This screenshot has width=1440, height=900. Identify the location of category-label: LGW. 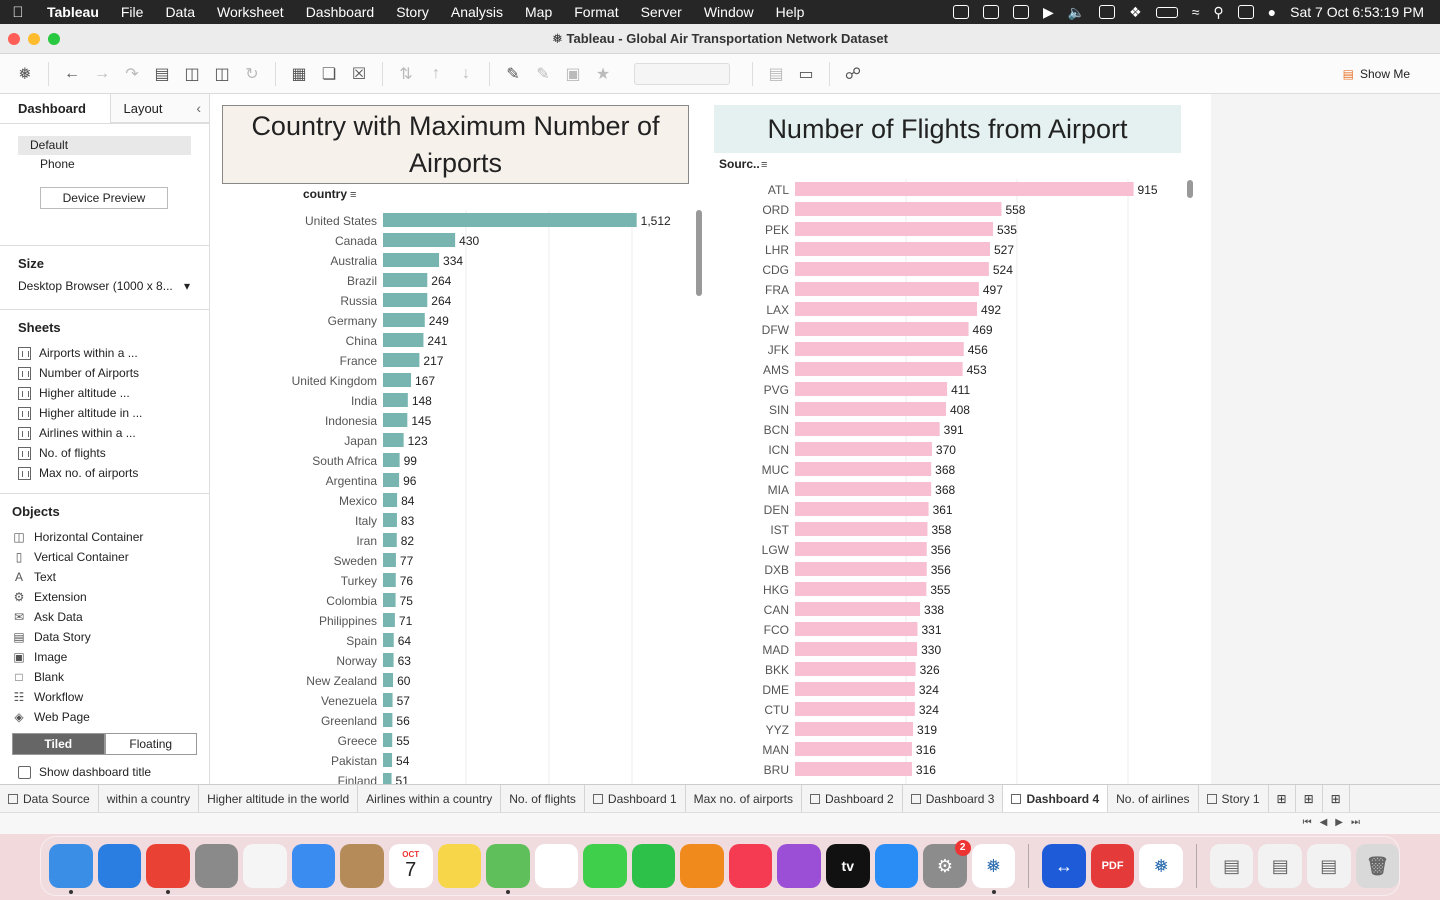
(776, 550).